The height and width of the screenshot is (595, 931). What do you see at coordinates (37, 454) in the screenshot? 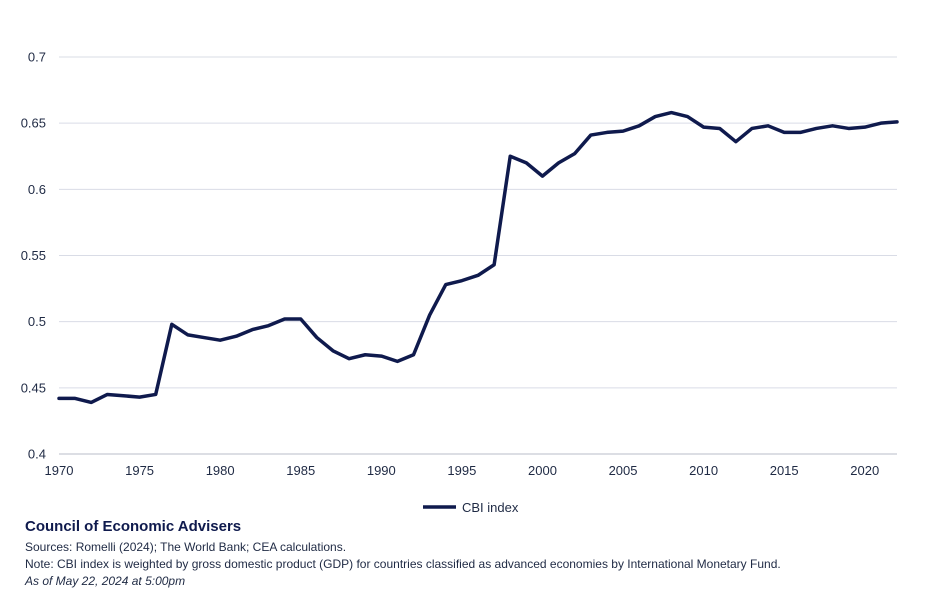
I see `y-tick-label: 0.4` at bounding box center [37, 454].